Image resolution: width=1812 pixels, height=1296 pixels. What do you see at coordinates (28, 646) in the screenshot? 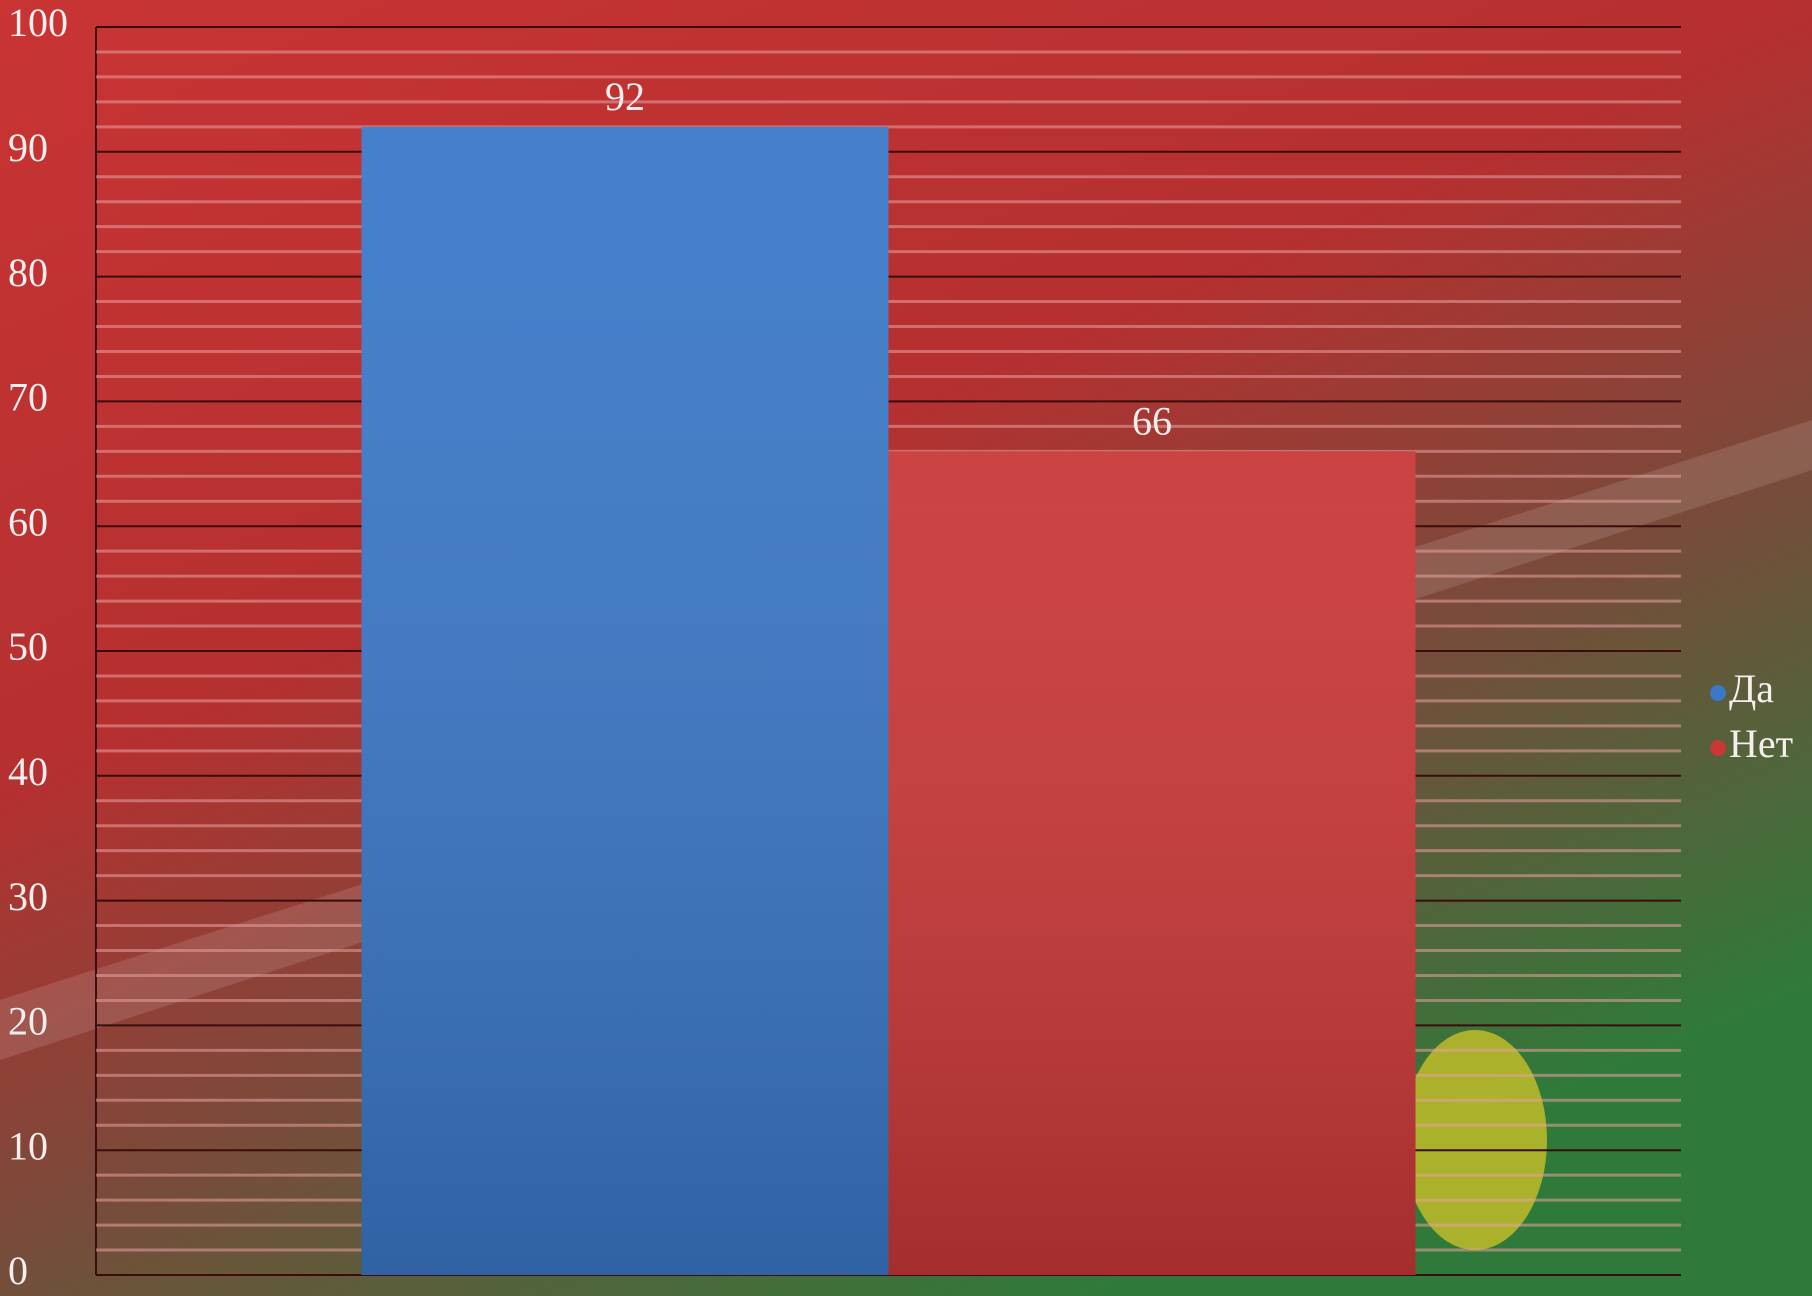
I see `y-tick-label: 50` at bounding box center [28, 646].